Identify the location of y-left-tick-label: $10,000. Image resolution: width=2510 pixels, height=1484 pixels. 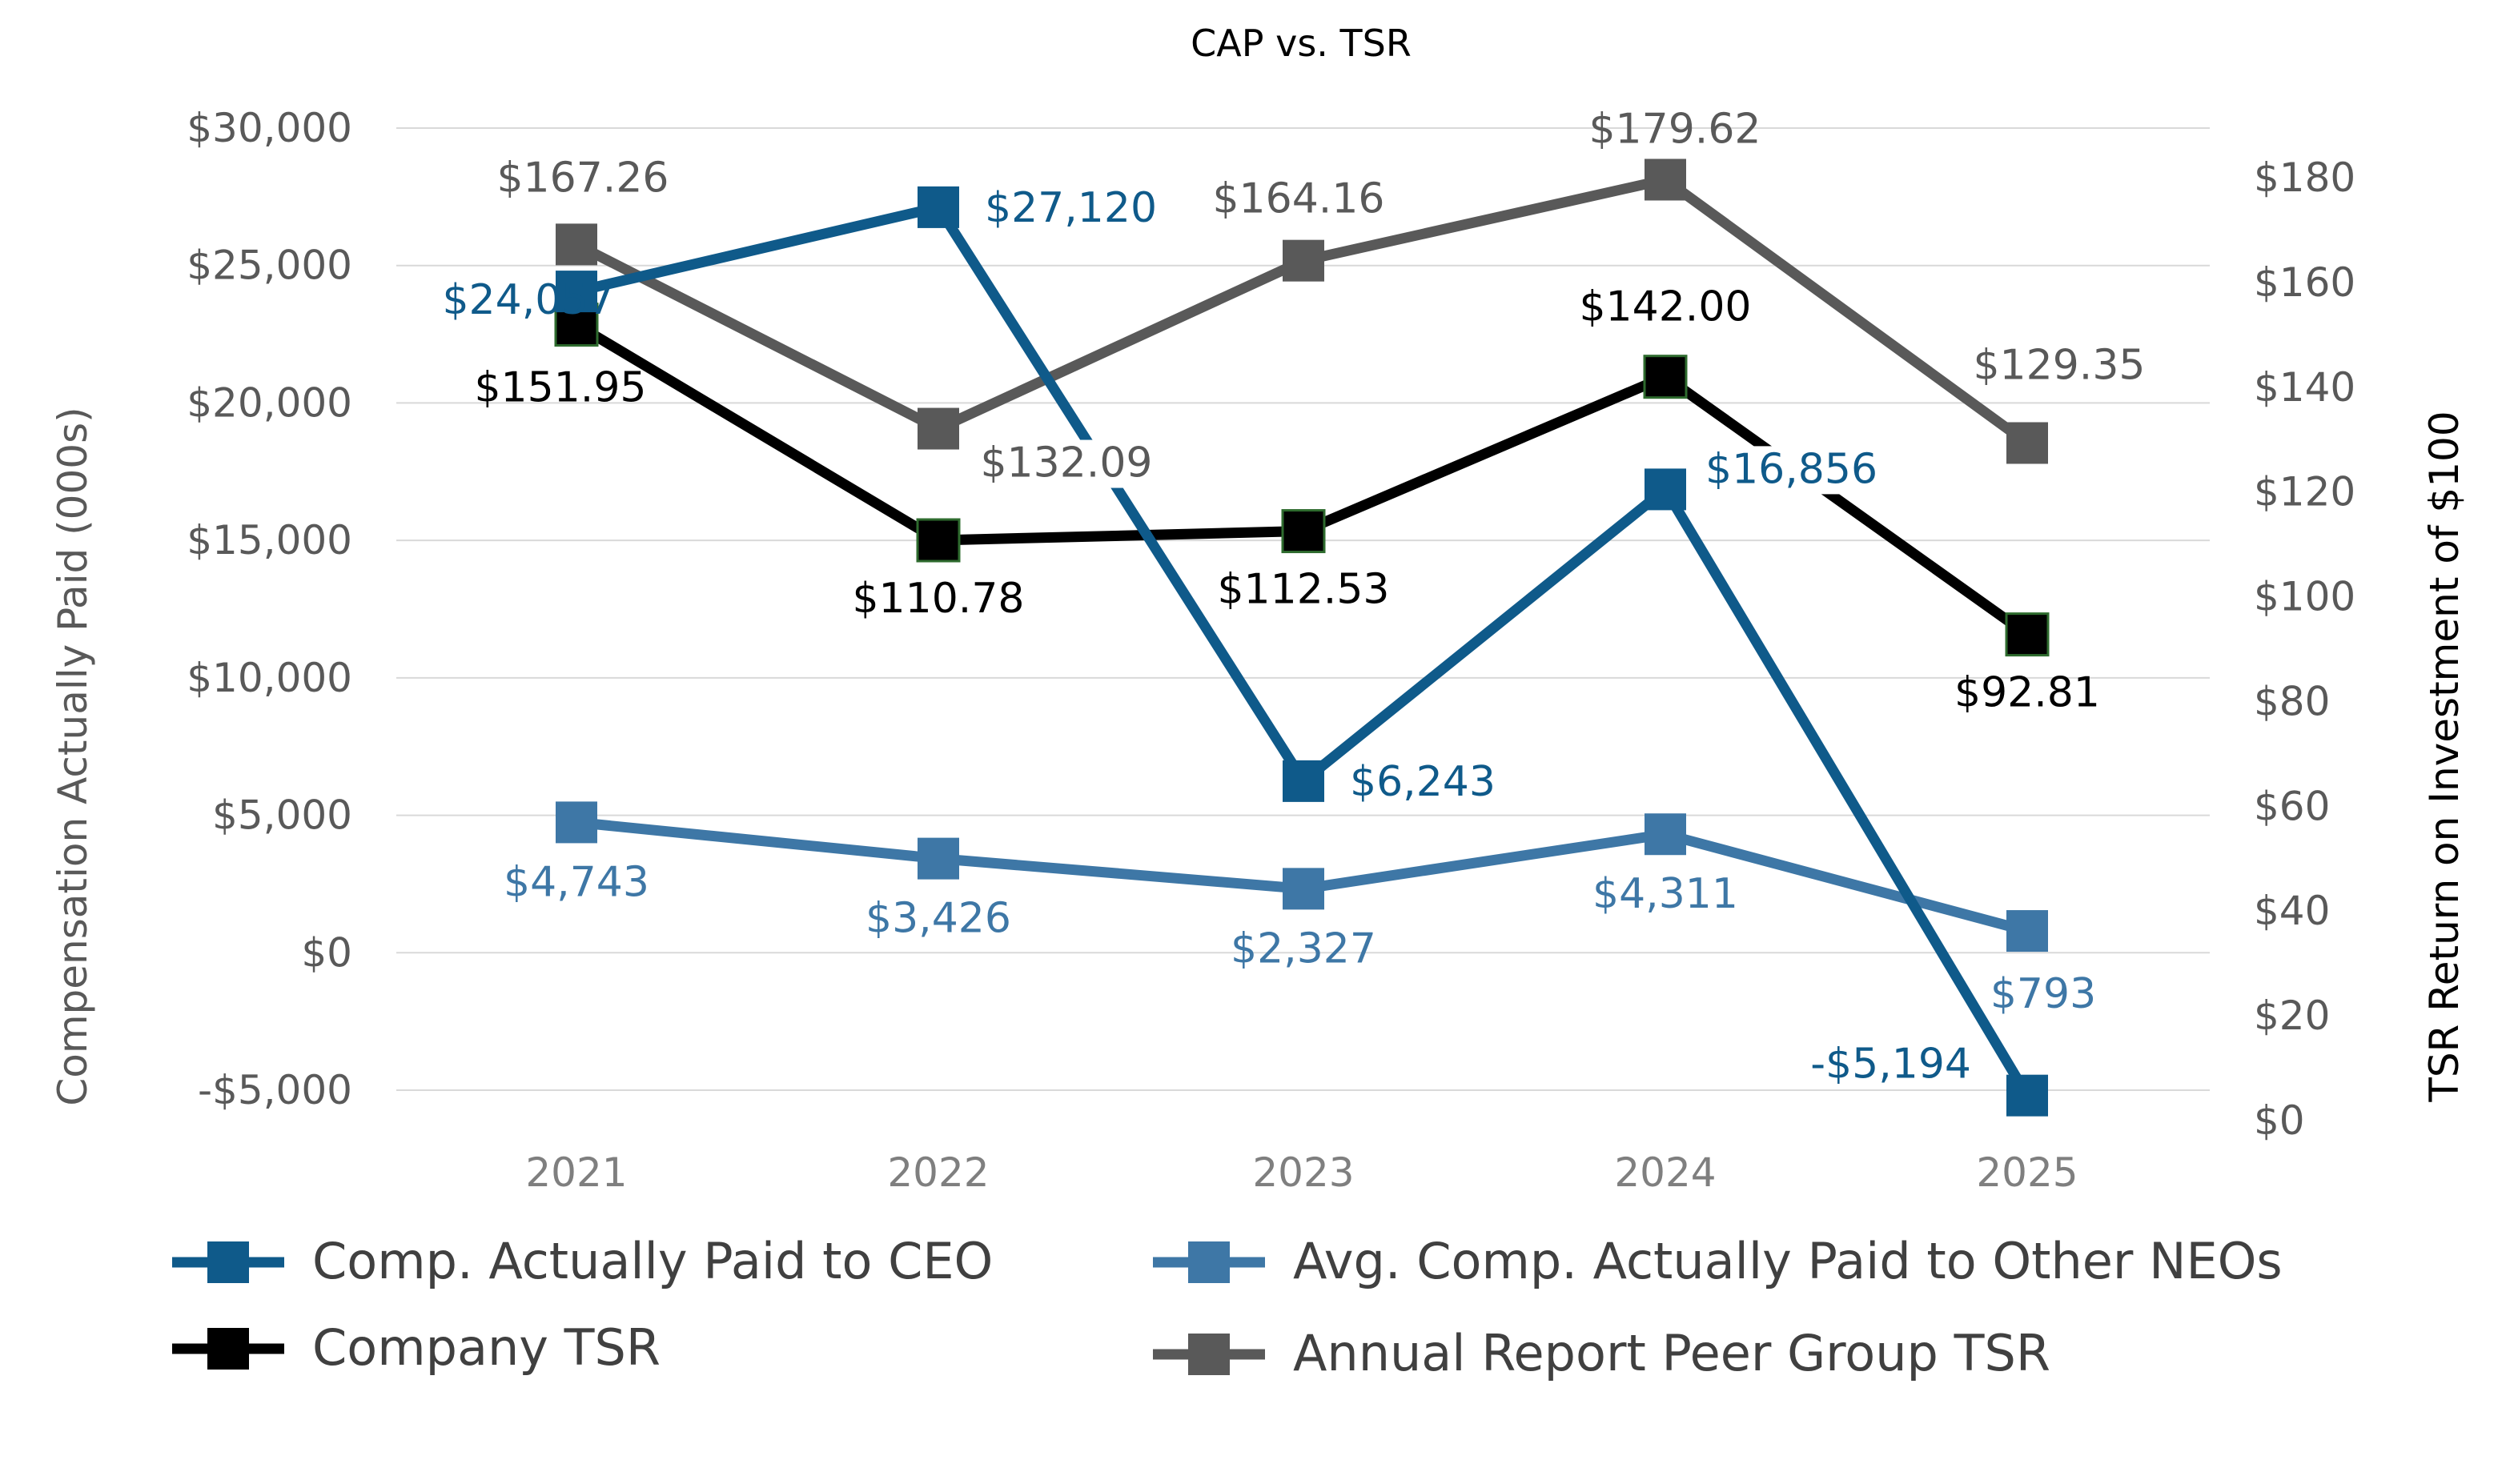
(269, 678).